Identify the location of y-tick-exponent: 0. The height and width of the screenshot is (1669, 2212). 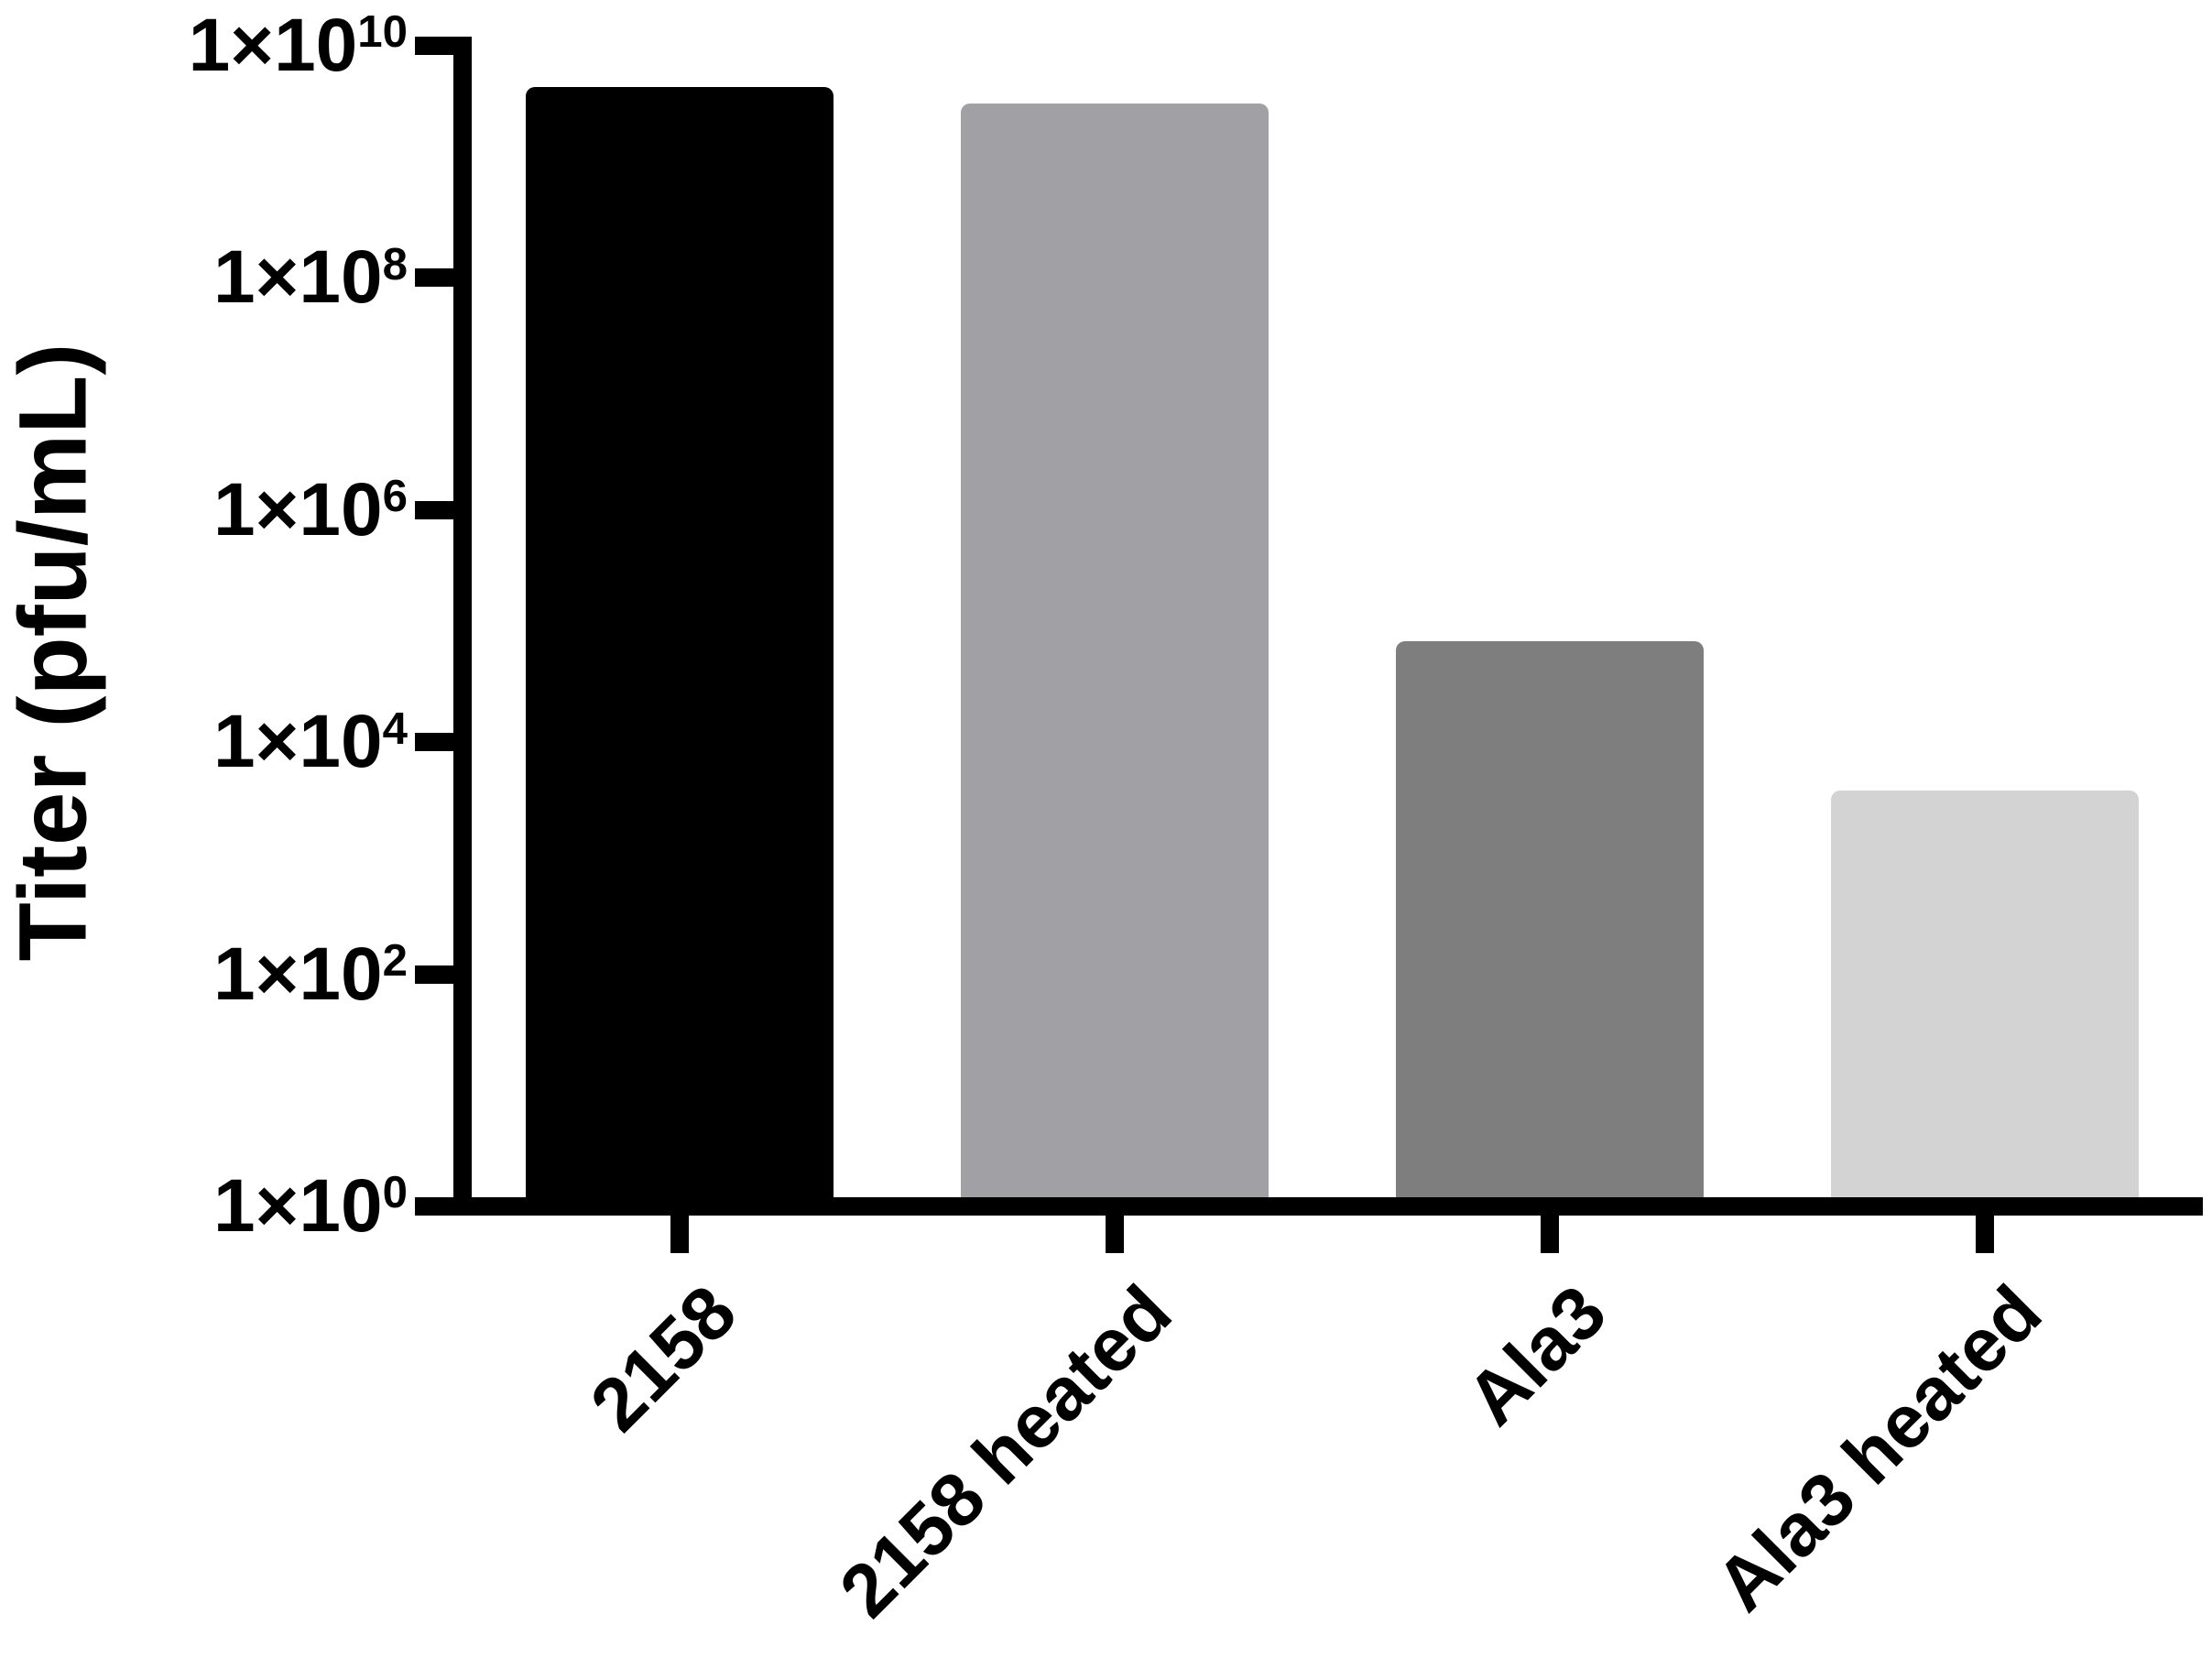
(395, 1193).